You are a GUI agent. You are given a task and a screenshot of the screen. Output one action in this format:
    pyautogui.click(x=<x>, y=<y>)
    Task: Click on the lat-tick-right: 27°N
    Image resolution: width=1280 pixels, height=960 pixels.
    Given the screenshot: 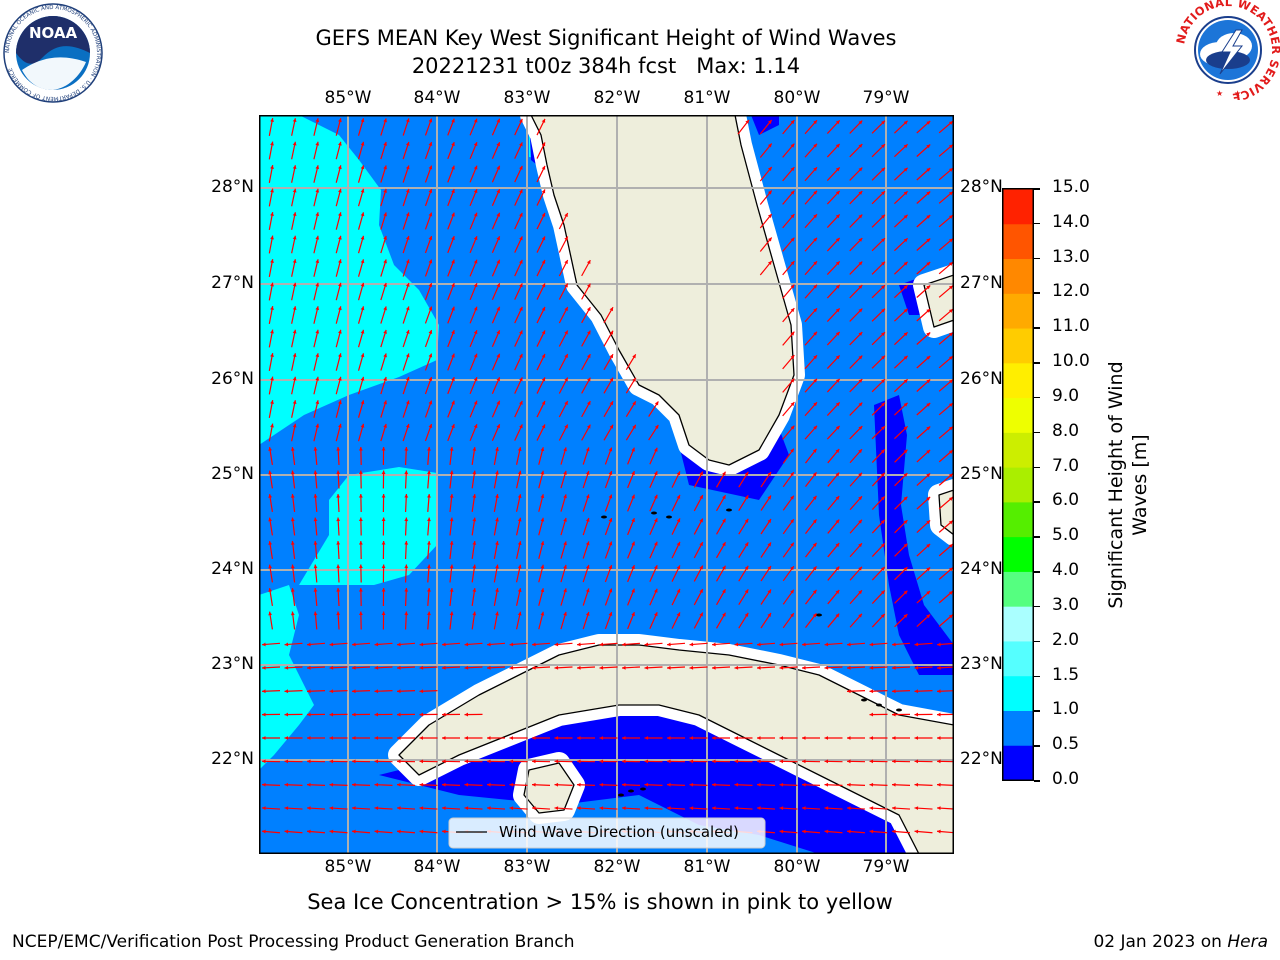 What is the action you would take?
    pyautogui.click(x=981, y=283)
    